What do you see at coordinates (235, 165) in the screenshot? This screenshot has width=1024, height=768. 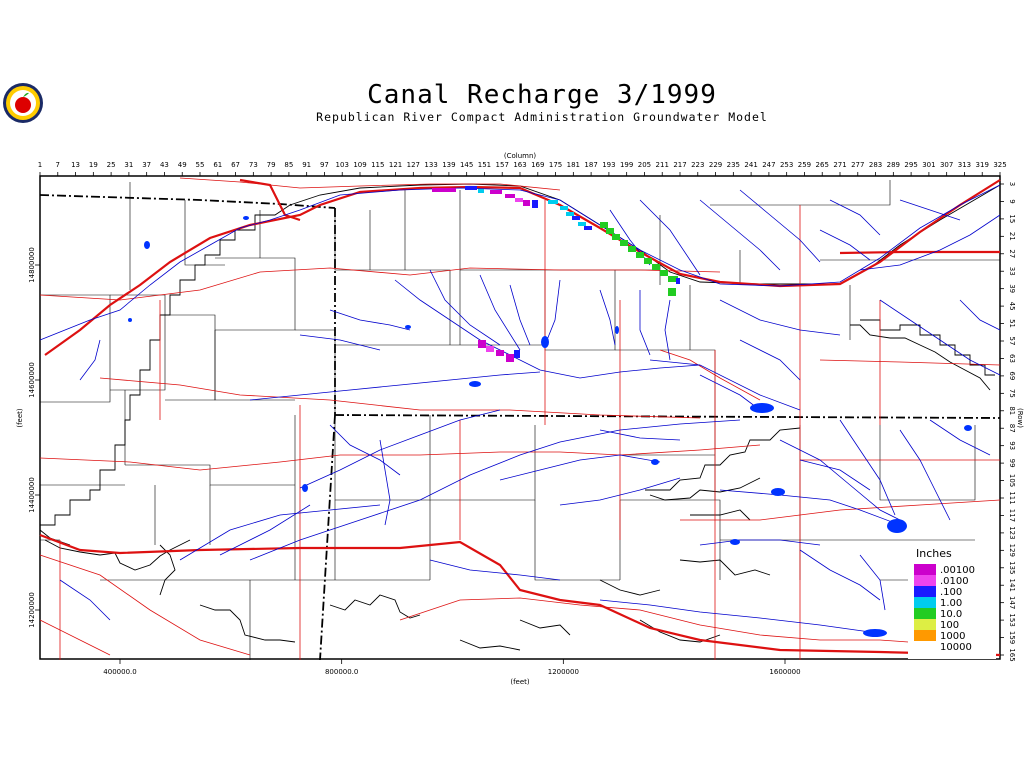 I see `column-tick-label: 67` at bounding box center [235, 165].